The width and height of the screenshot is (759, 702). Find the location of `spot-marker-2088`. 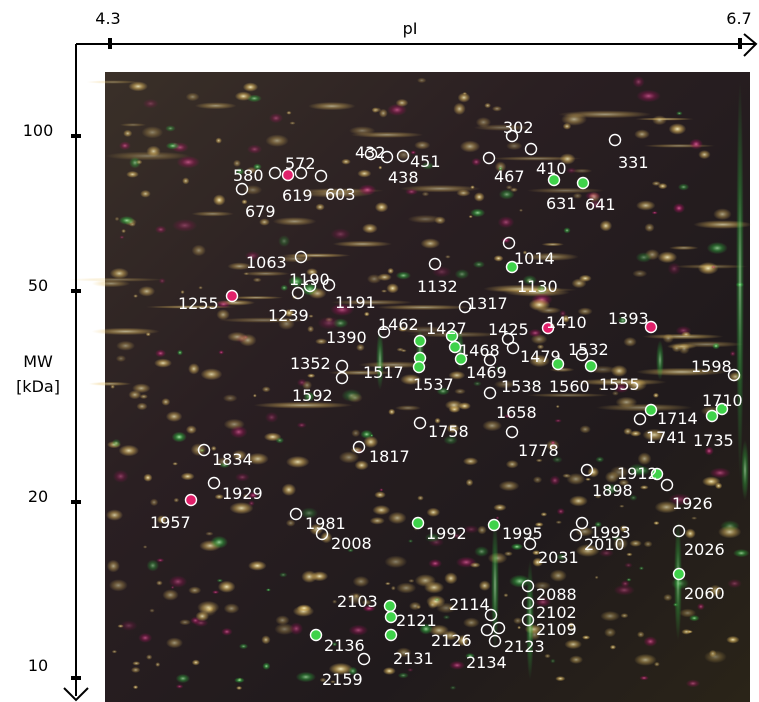

spot-marker-2088 is located at coordinates (528, 586).